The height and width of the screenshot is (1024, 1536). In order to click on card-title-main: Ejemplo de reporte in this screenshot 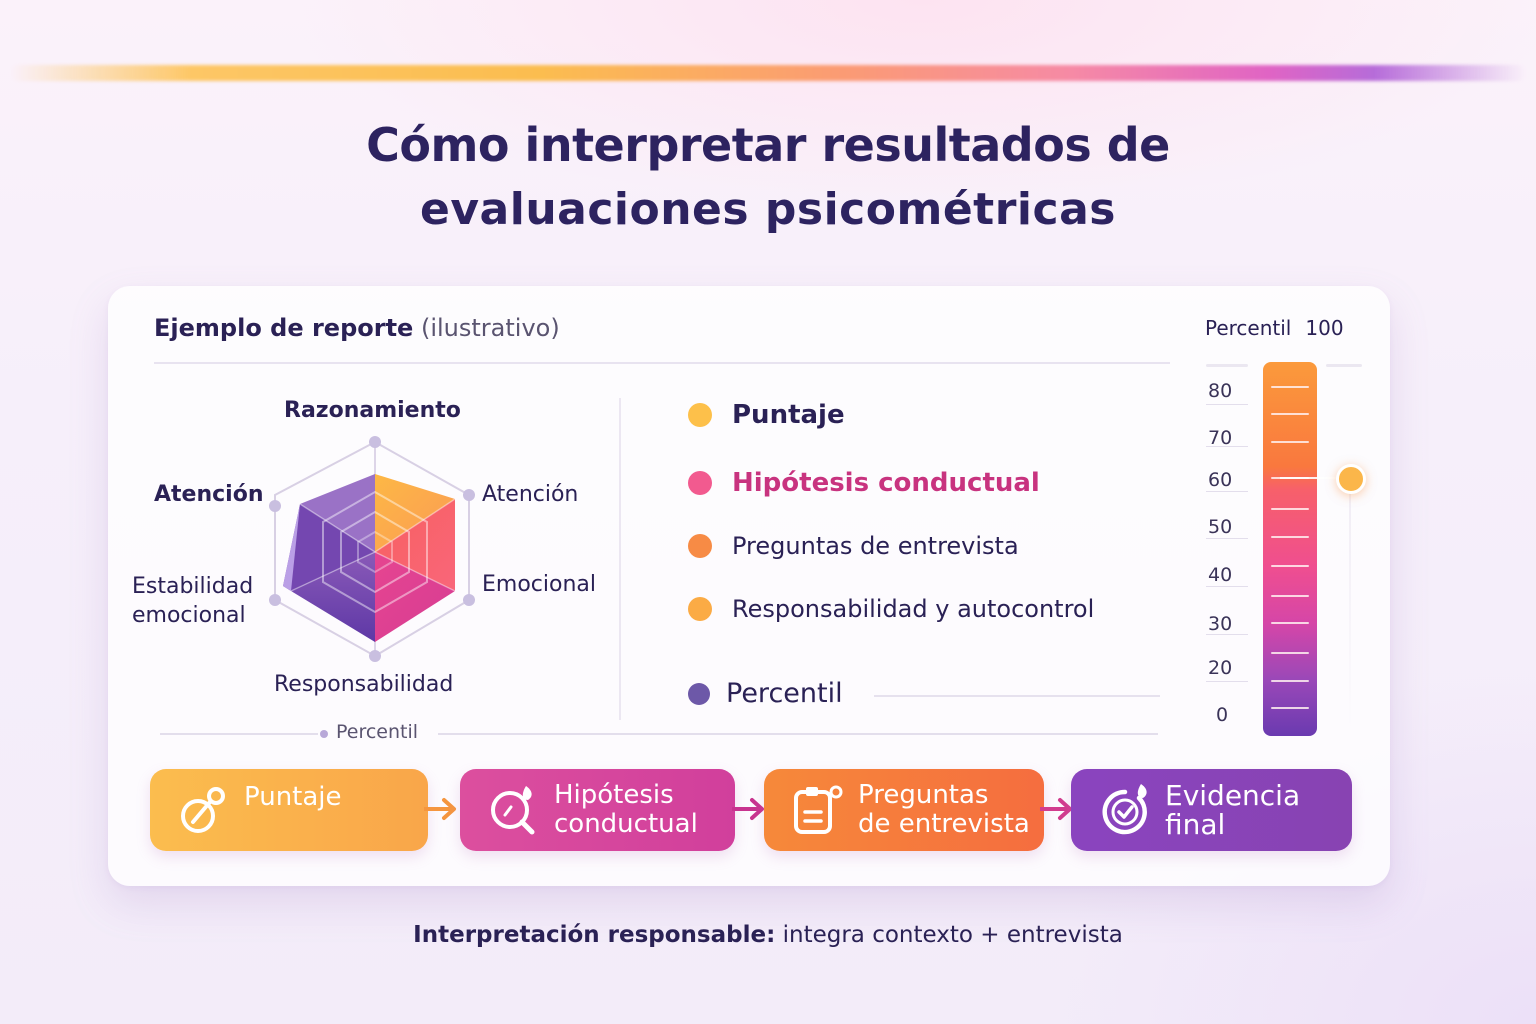, I will do `click(284, 328)`.